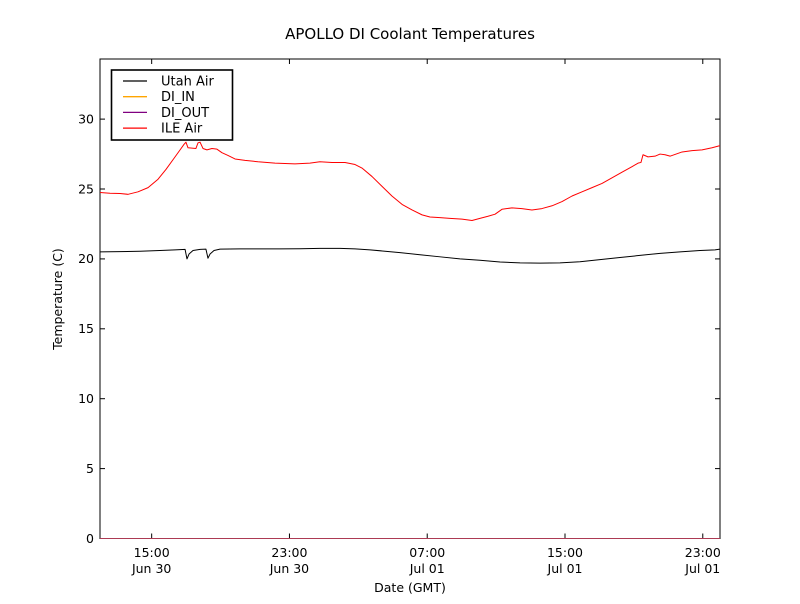 The image size is (800, 604). Describe the element at coordinates (187, 82) in the screenshot. I see `legend-label-utah-air: Utah Air` at that location.